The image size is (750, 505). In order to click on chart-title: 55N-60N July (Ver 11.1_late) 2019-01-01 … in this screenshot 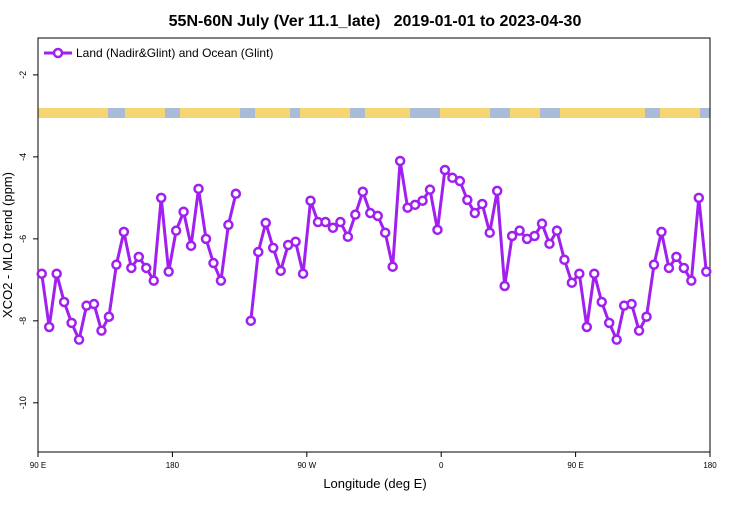, I will do `click(375, 21)`.